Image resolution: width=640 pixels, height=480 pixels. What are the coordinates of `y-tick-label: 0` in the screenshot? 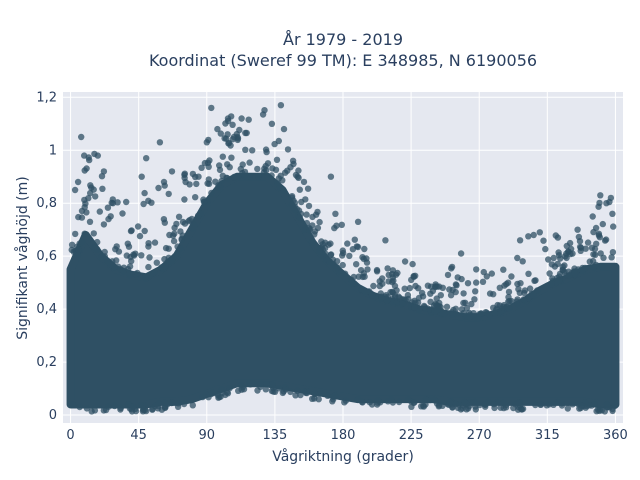 It's located at (53, 415).